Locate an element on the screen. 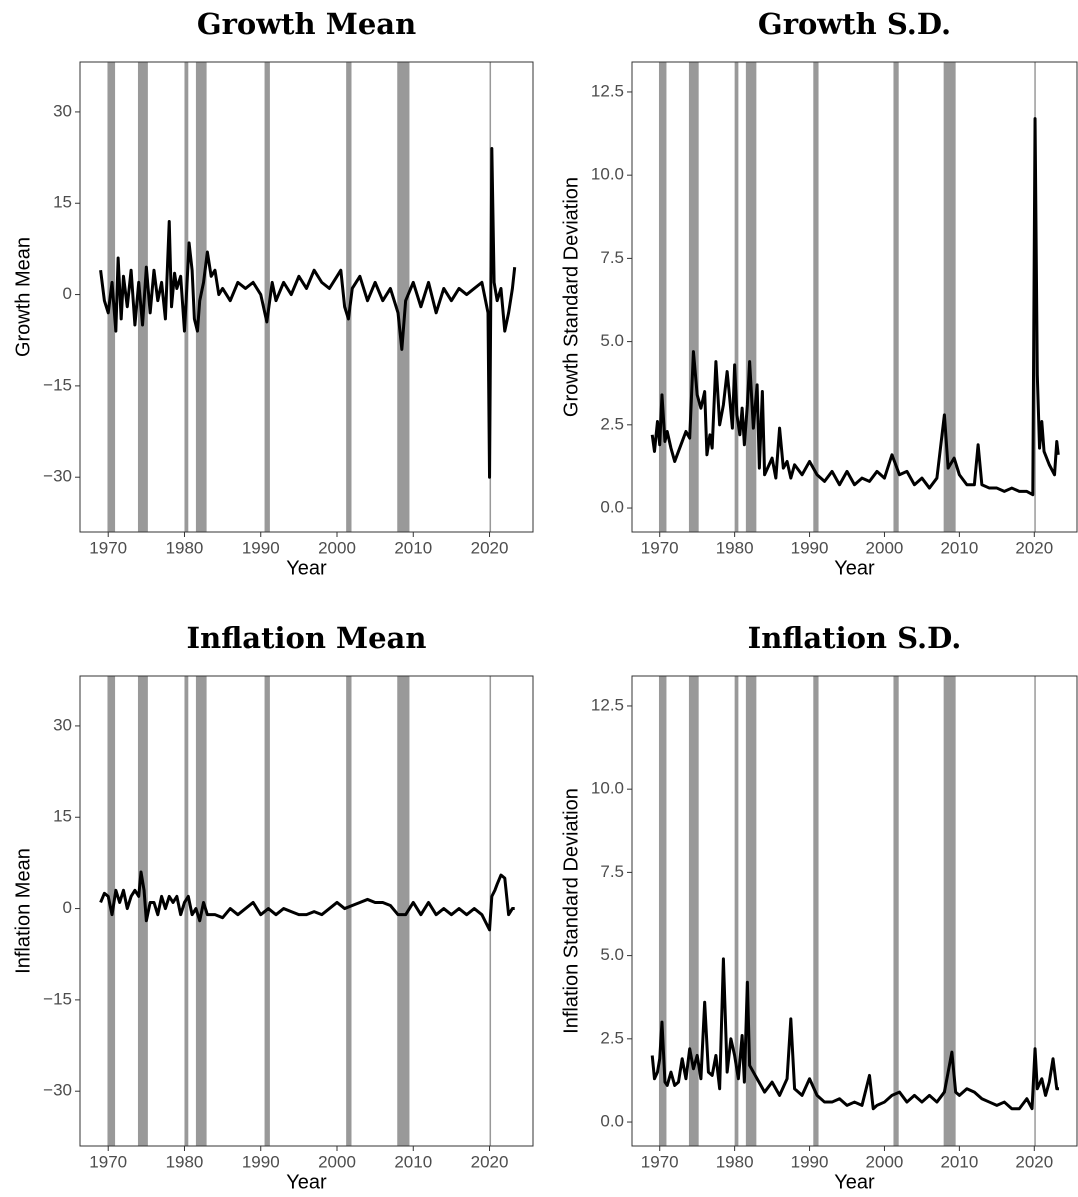 This screenshot has height=1197, width=1078. panel-title: Growth S.D. is located at coordinates (854, 24).